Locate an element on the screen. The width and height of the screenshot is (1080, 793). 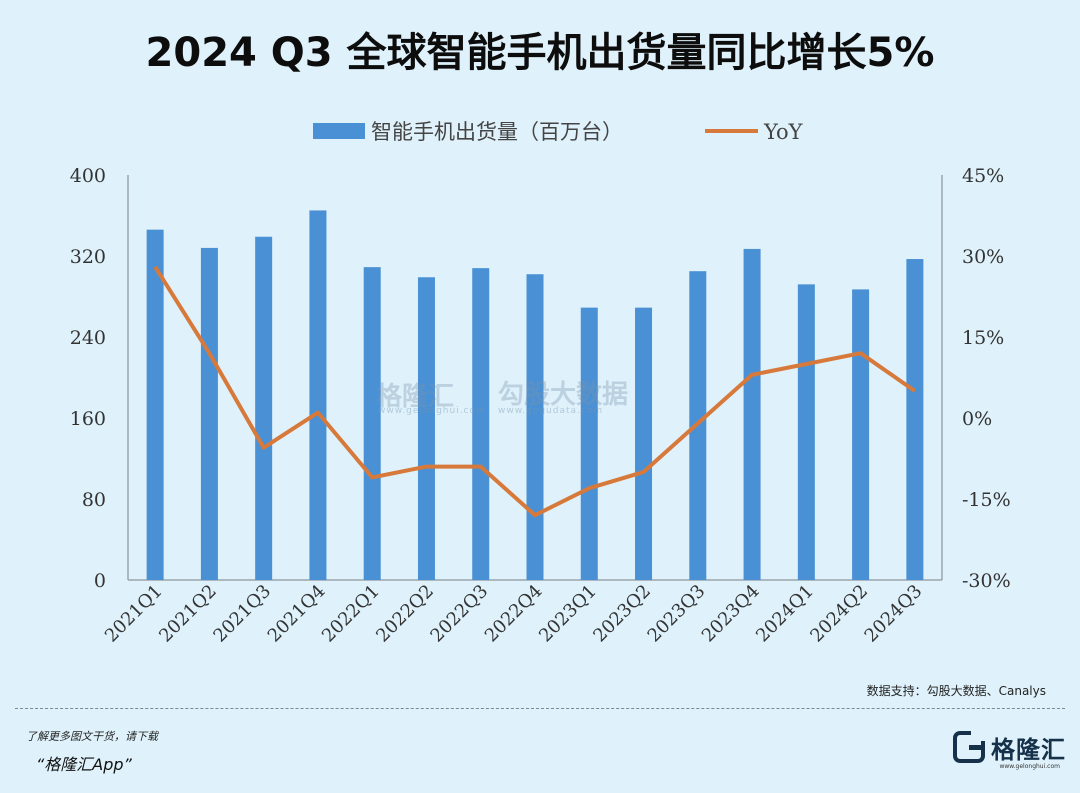
right-tick-label: -15% is located at coordinates (986, 500).